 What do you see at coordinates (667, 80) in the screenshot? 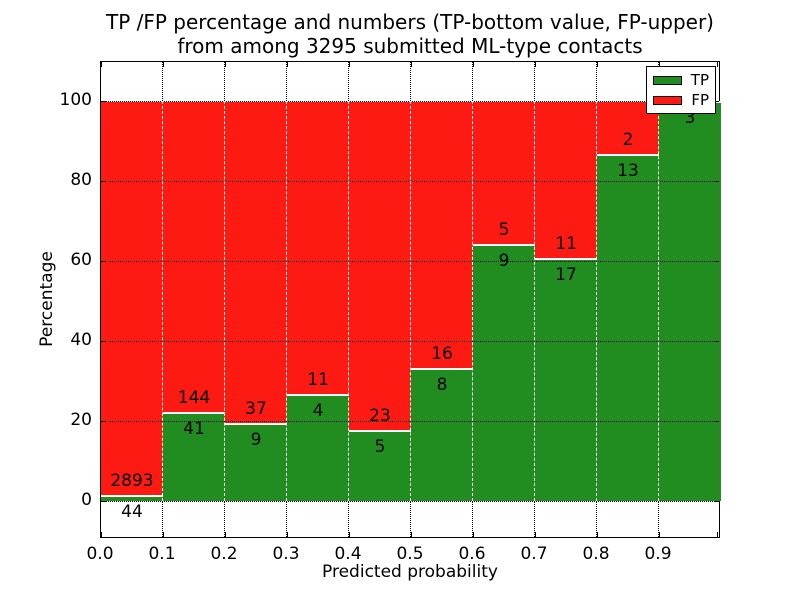
I see `tp-legend-swatch` at bounding box center [667, 80].